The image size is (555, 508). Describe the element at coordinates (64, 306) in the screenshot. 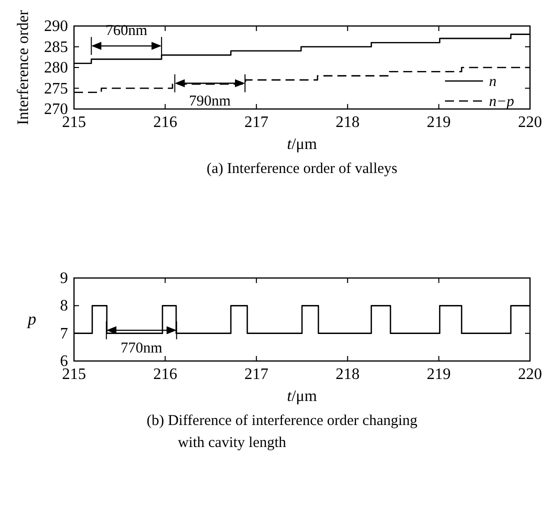

I see `y-tick-label: 8` at that location.